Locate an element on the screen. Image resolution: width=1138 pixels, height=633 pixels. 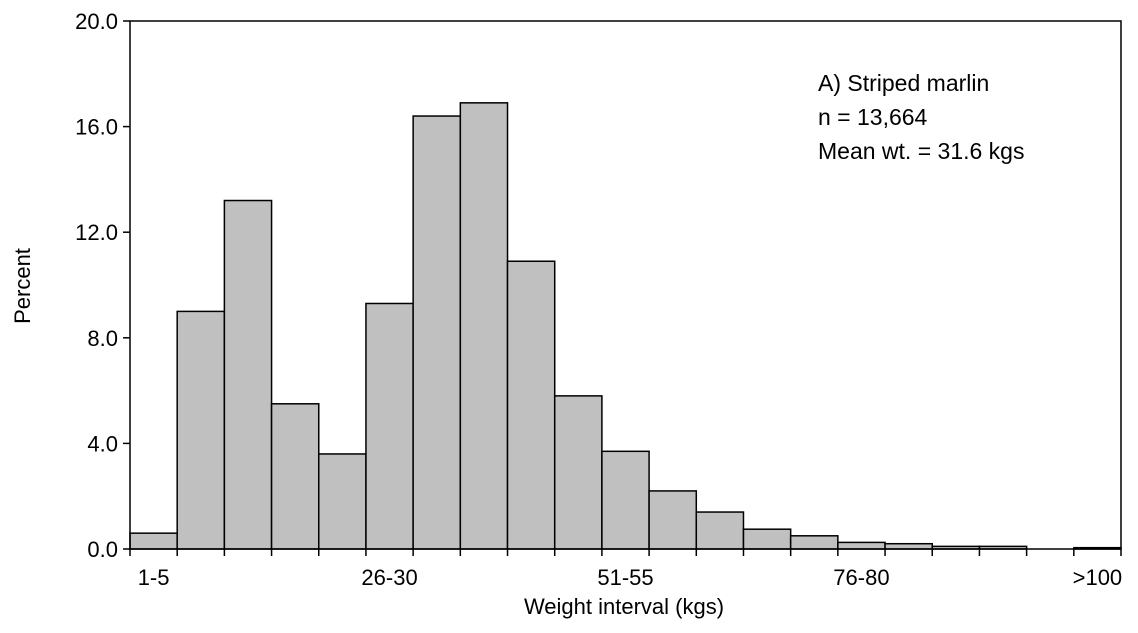
y-axis-title: Percent is located at coordinates (22, 286).